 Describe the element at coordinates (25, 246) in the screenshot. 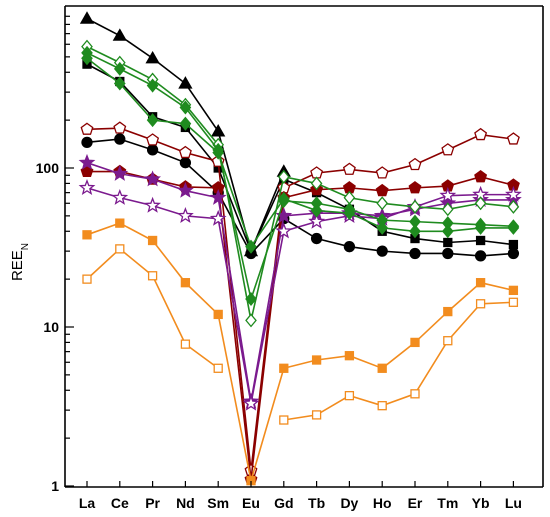

I see `y-axis-label-subscript: N` at that location.